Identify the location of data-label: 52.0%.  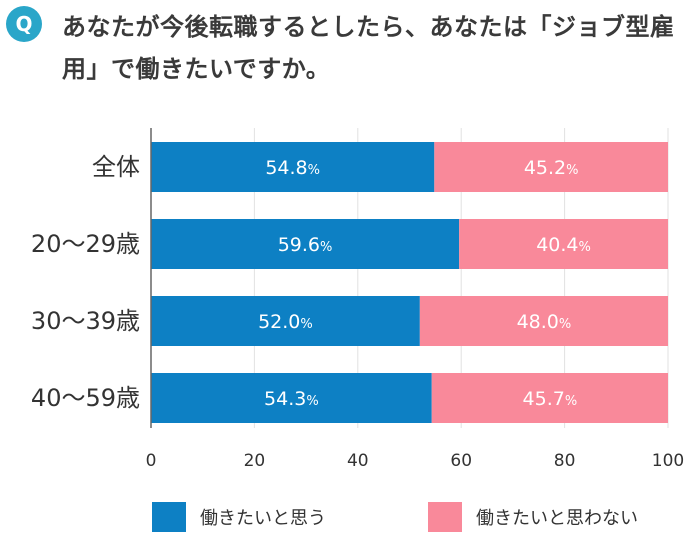
(285, 322).